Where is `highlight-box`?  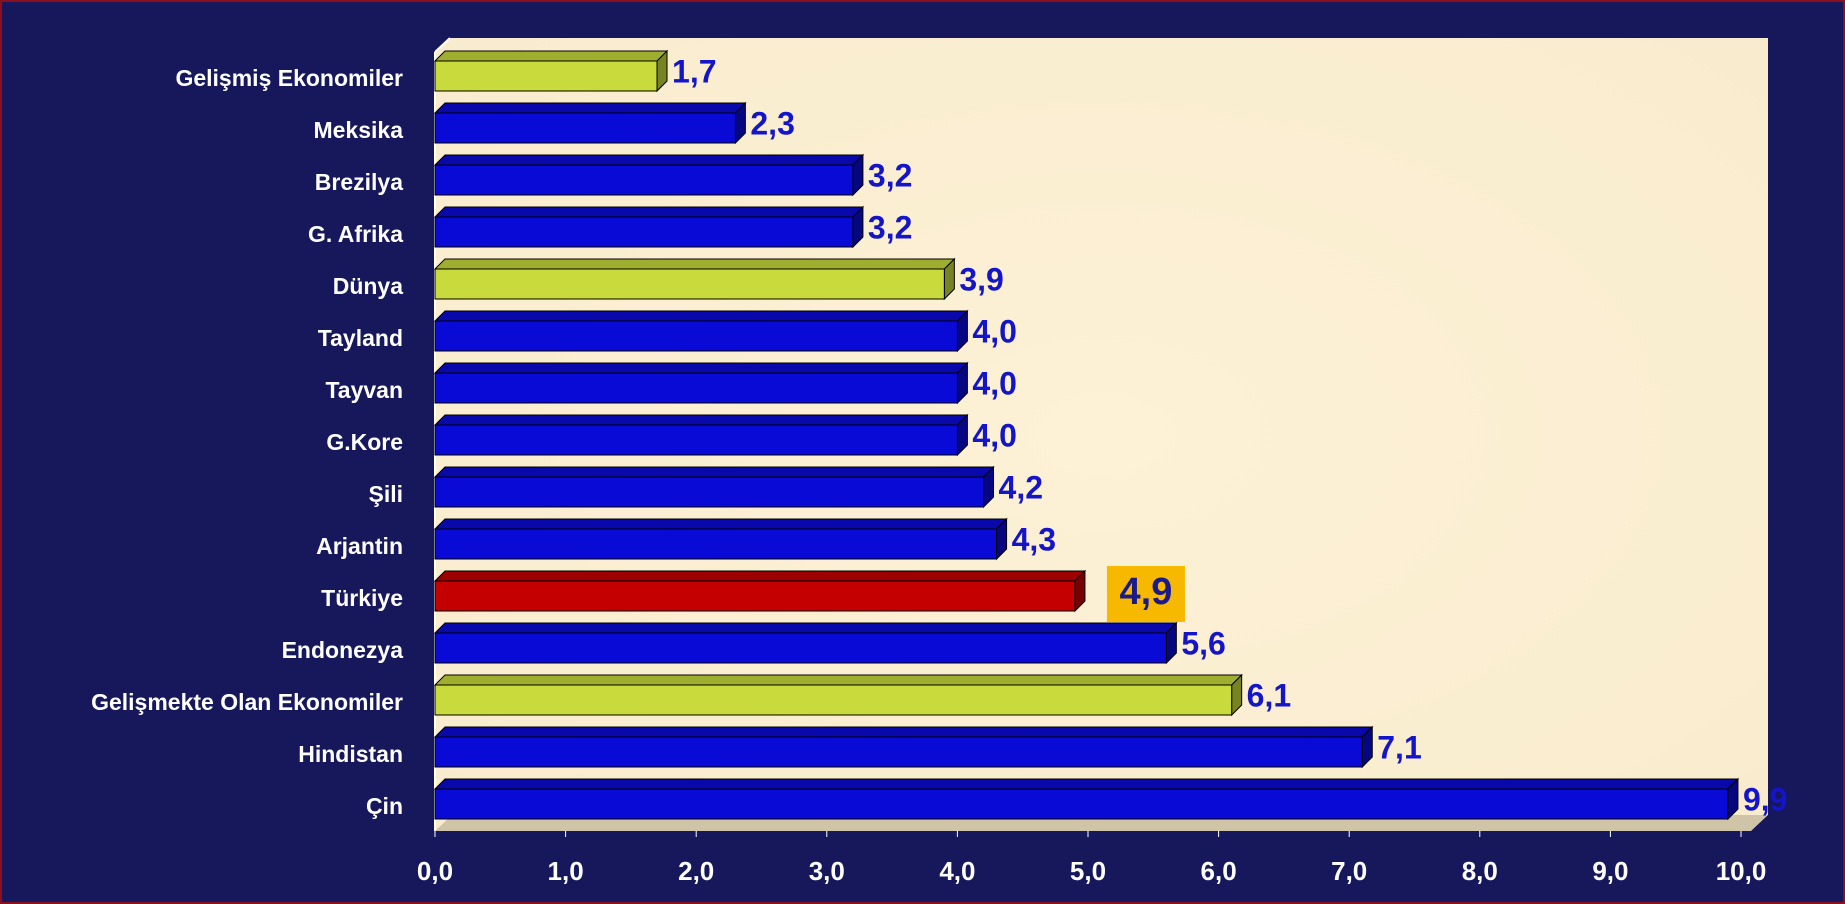 highlight-box is located at coordinates (1145, 594).